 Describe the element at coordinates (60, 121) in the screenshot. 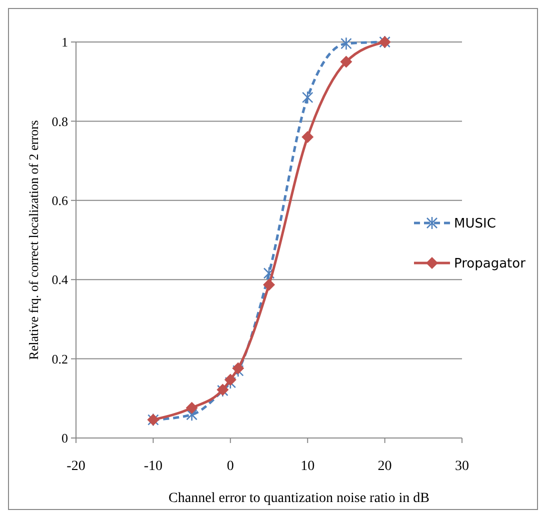

I see `y-tick-label: 0.8` at that location.